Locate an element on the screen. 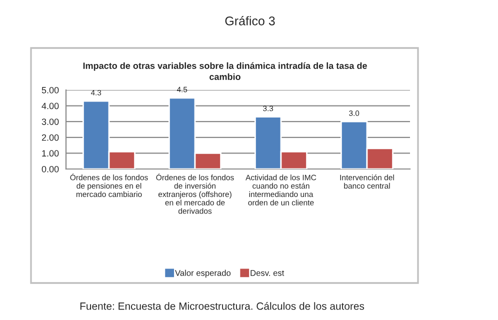  legend-label: Desv. est is located at coordinates (267, 273).